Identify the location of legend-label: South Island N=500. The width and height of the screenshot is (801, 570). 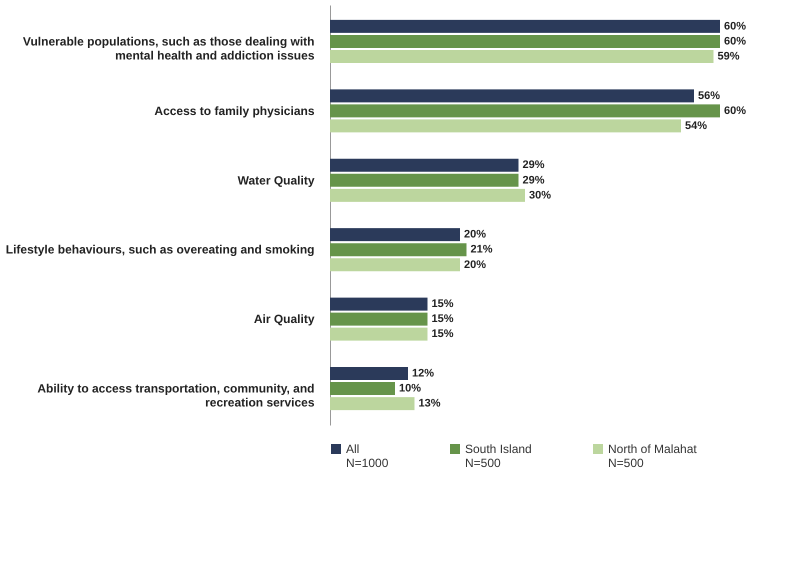
(498, 456).